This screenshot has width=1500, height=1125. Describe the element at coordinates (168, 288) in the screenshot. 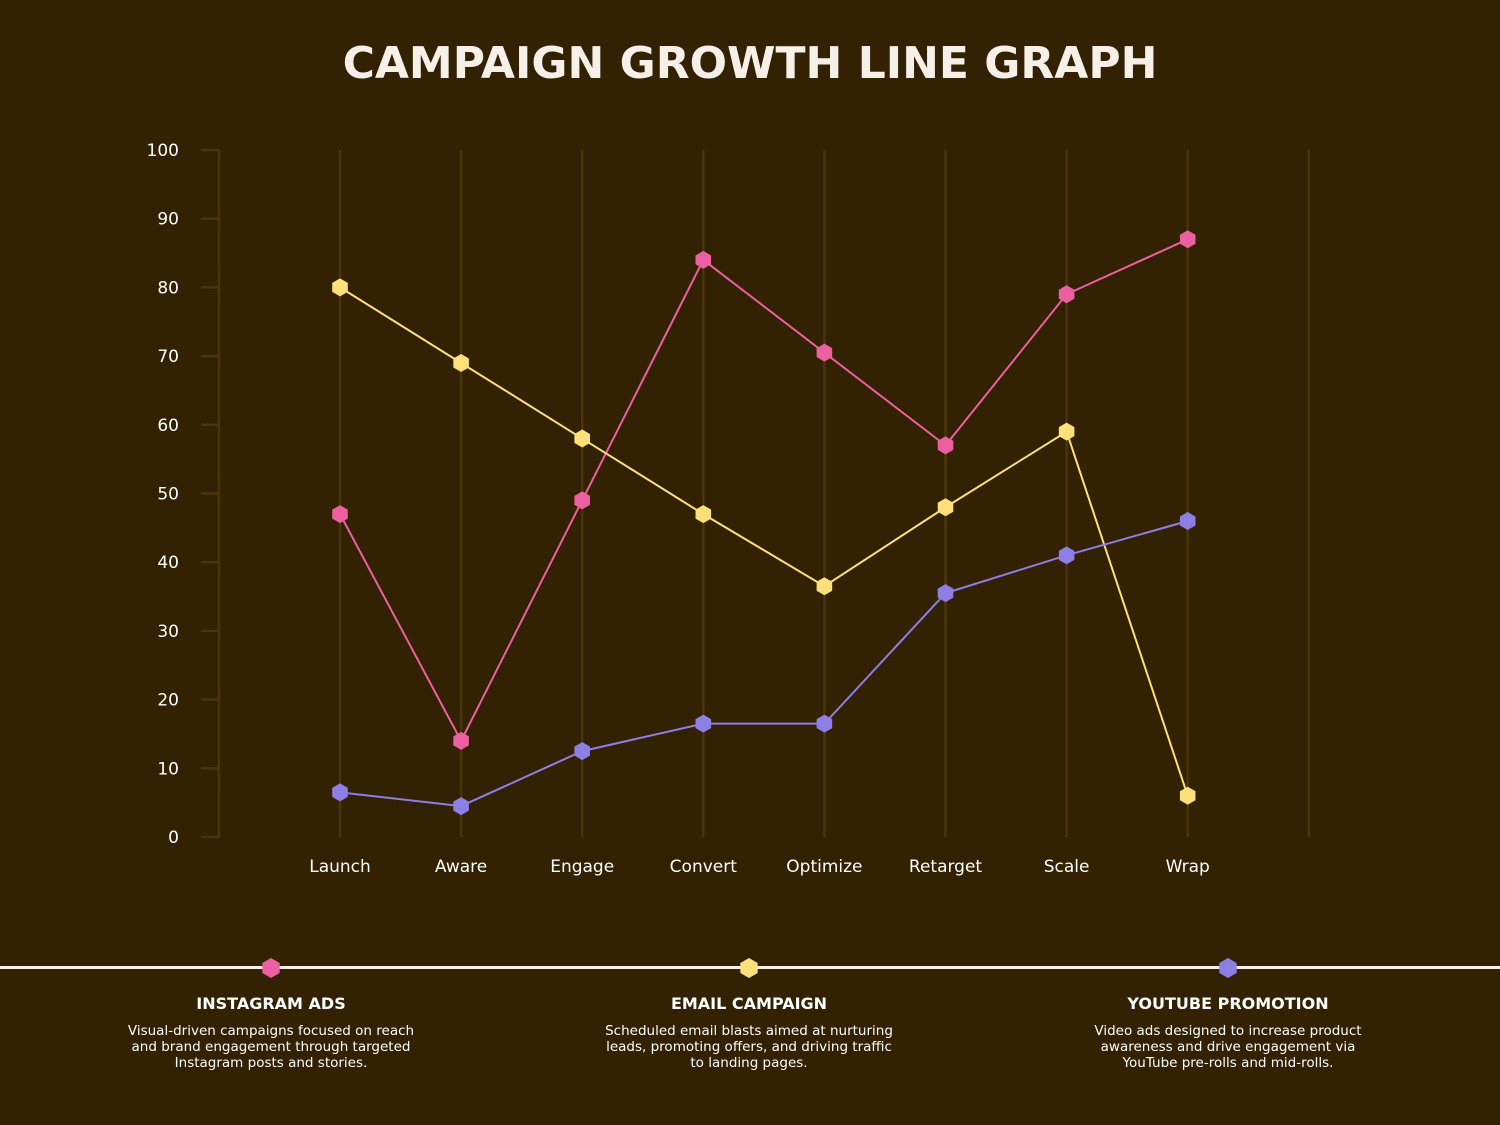

I see `y-tick-label: 80` at that location.